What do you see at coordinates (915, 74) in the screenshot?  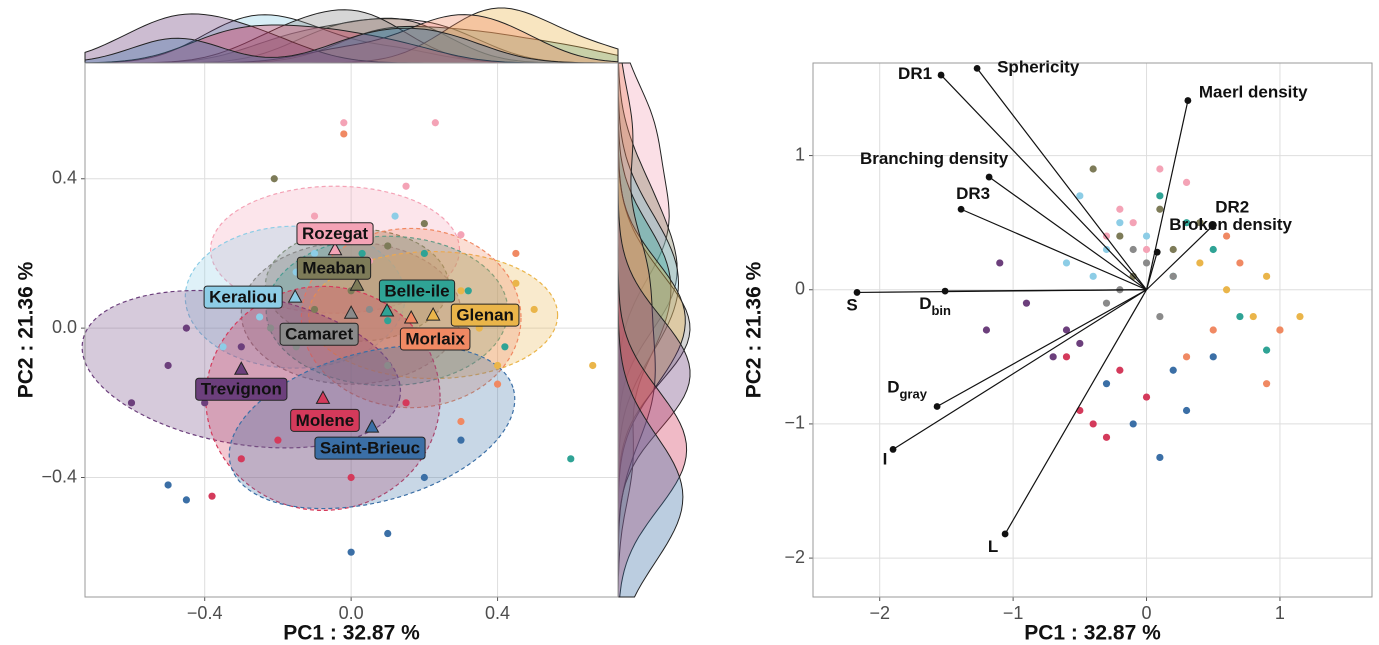 I see `loading-label-main: DR1` at bounding box center [915, 74].